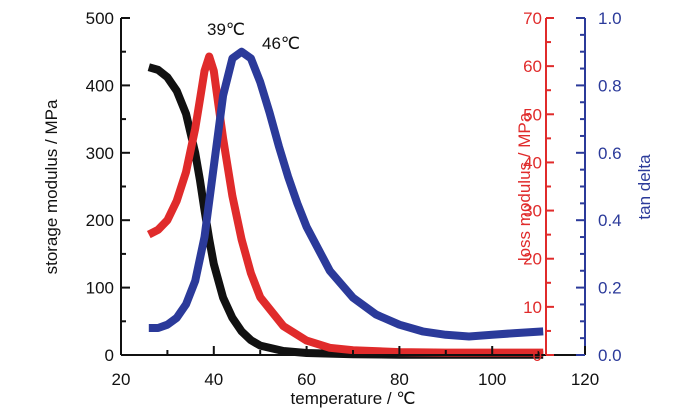 The image size is (700, 415). I want to click on loss-tick-label: 20, so click(532, 259).